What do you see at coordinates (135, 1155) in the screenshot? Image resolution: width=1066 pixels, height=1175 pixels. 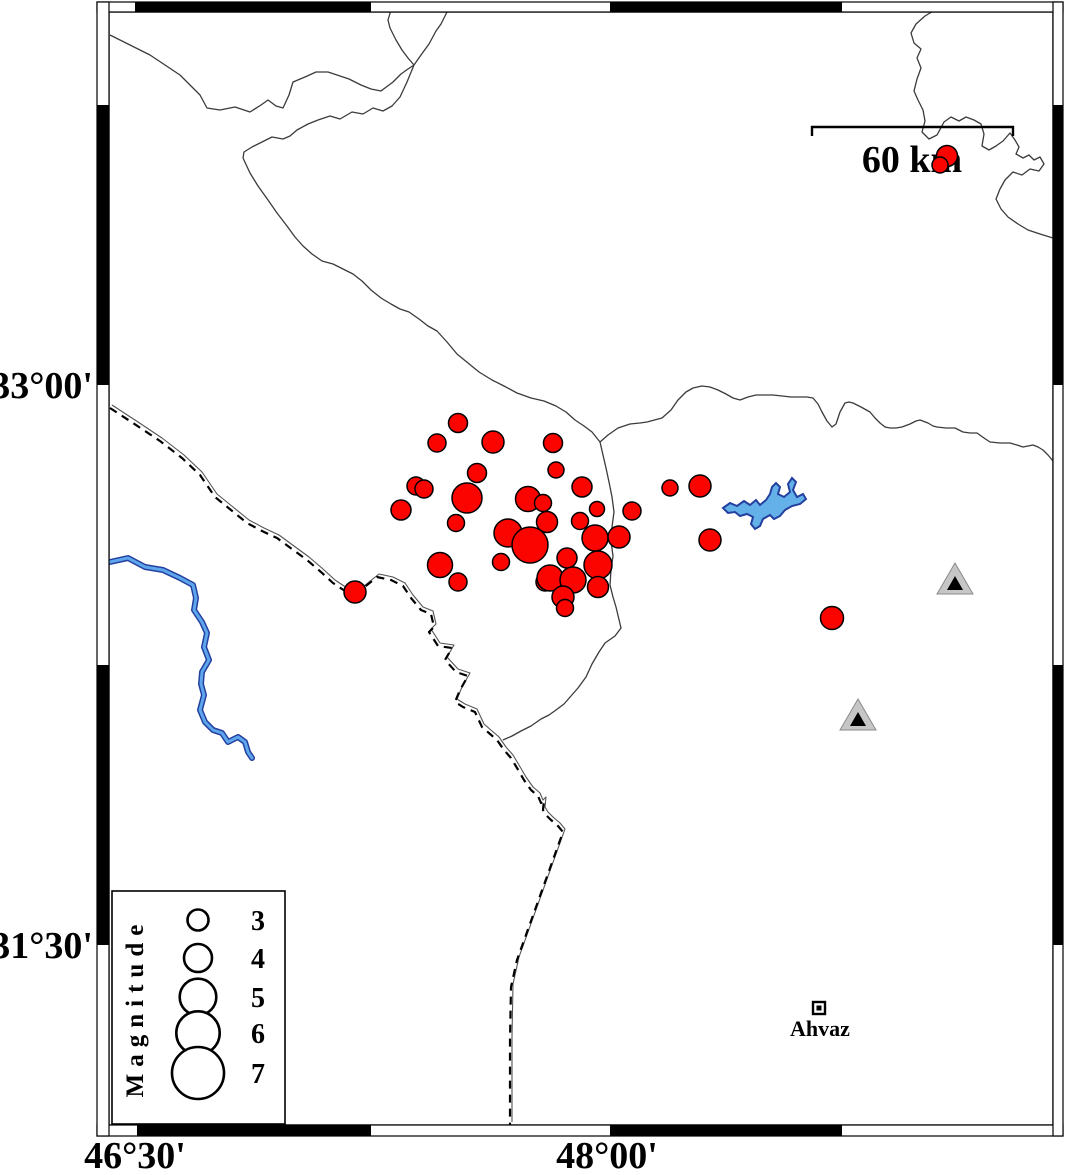 I see `axis-label-longitude: 46°30'` at bounding box center [135, 1155].